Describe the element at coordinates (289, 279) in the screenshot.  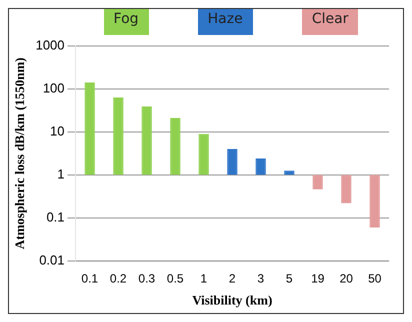
I see `x-tick-label: 5` at that location.